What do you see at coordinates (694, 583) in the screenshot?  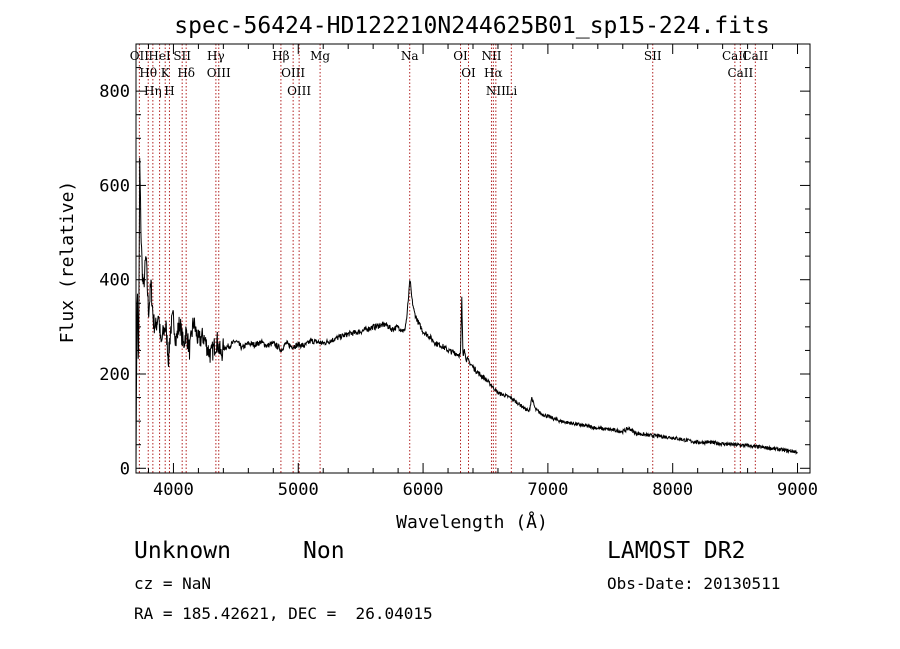 I see `obs-date-readout: Obs-Date: 20130511` at bounding box center [694, 583].